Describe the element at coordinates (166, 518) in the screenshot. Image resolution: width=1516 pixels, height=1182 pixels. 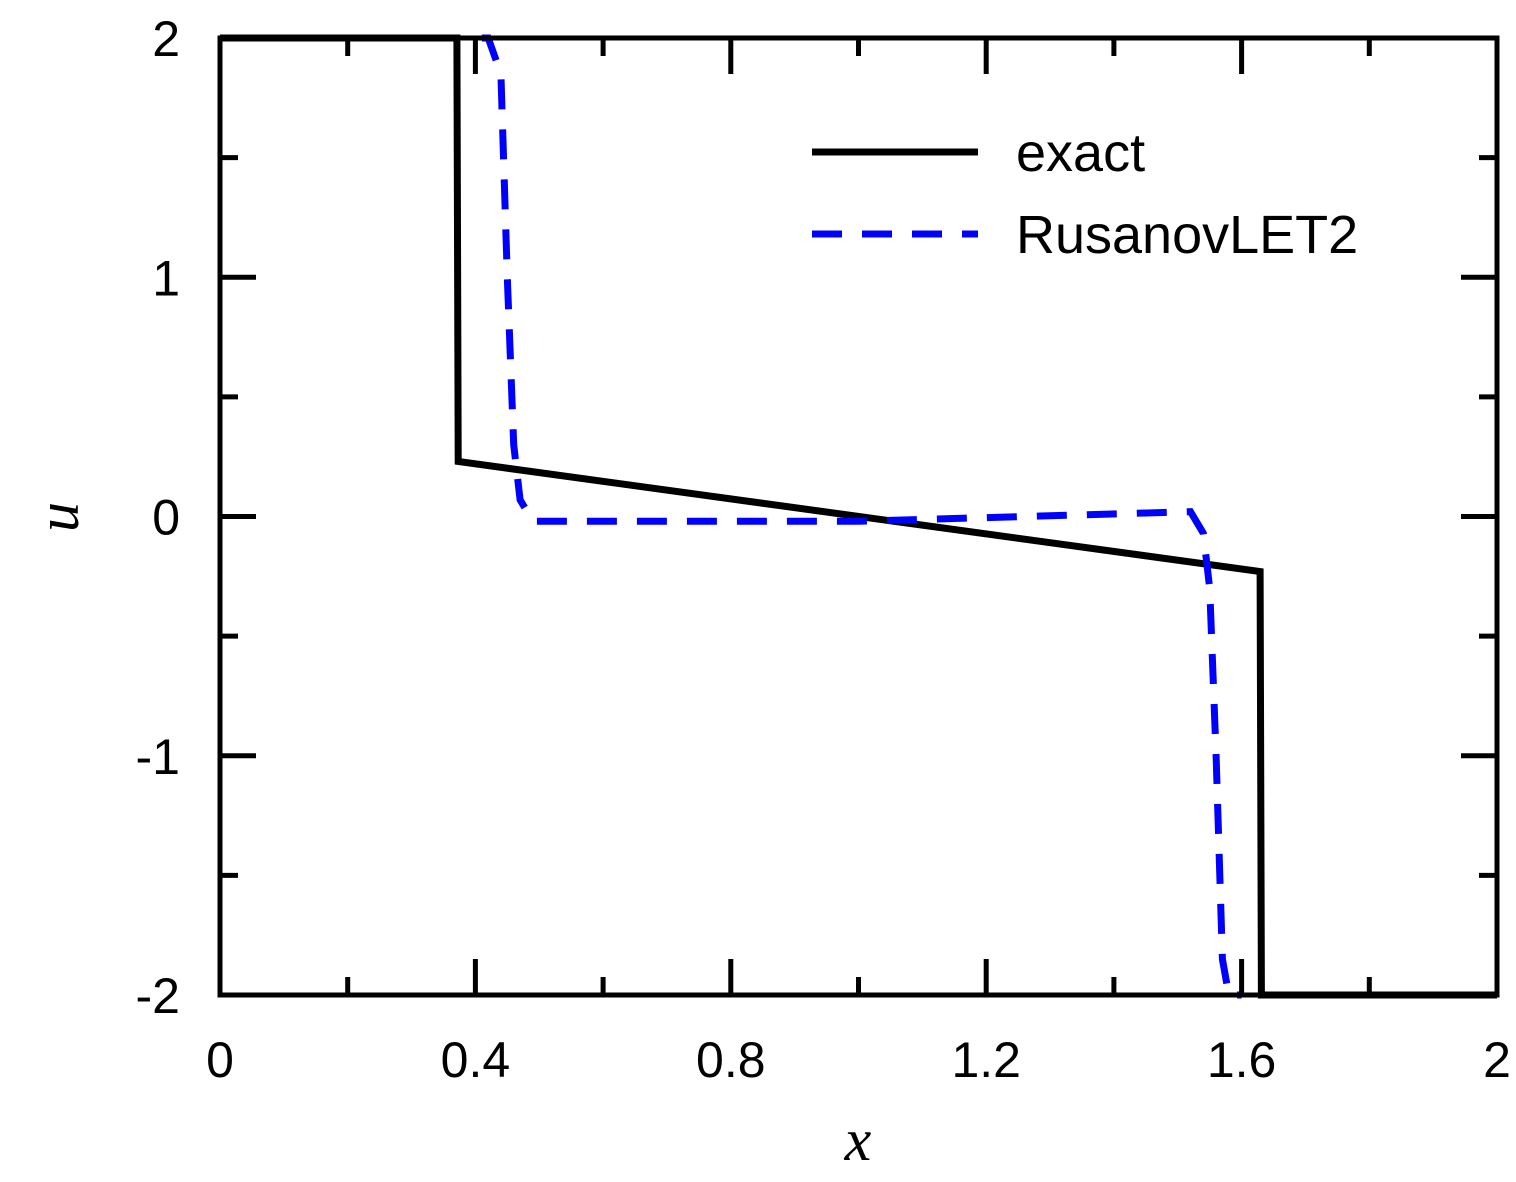
I see `y-tick-label: 0` at that location.